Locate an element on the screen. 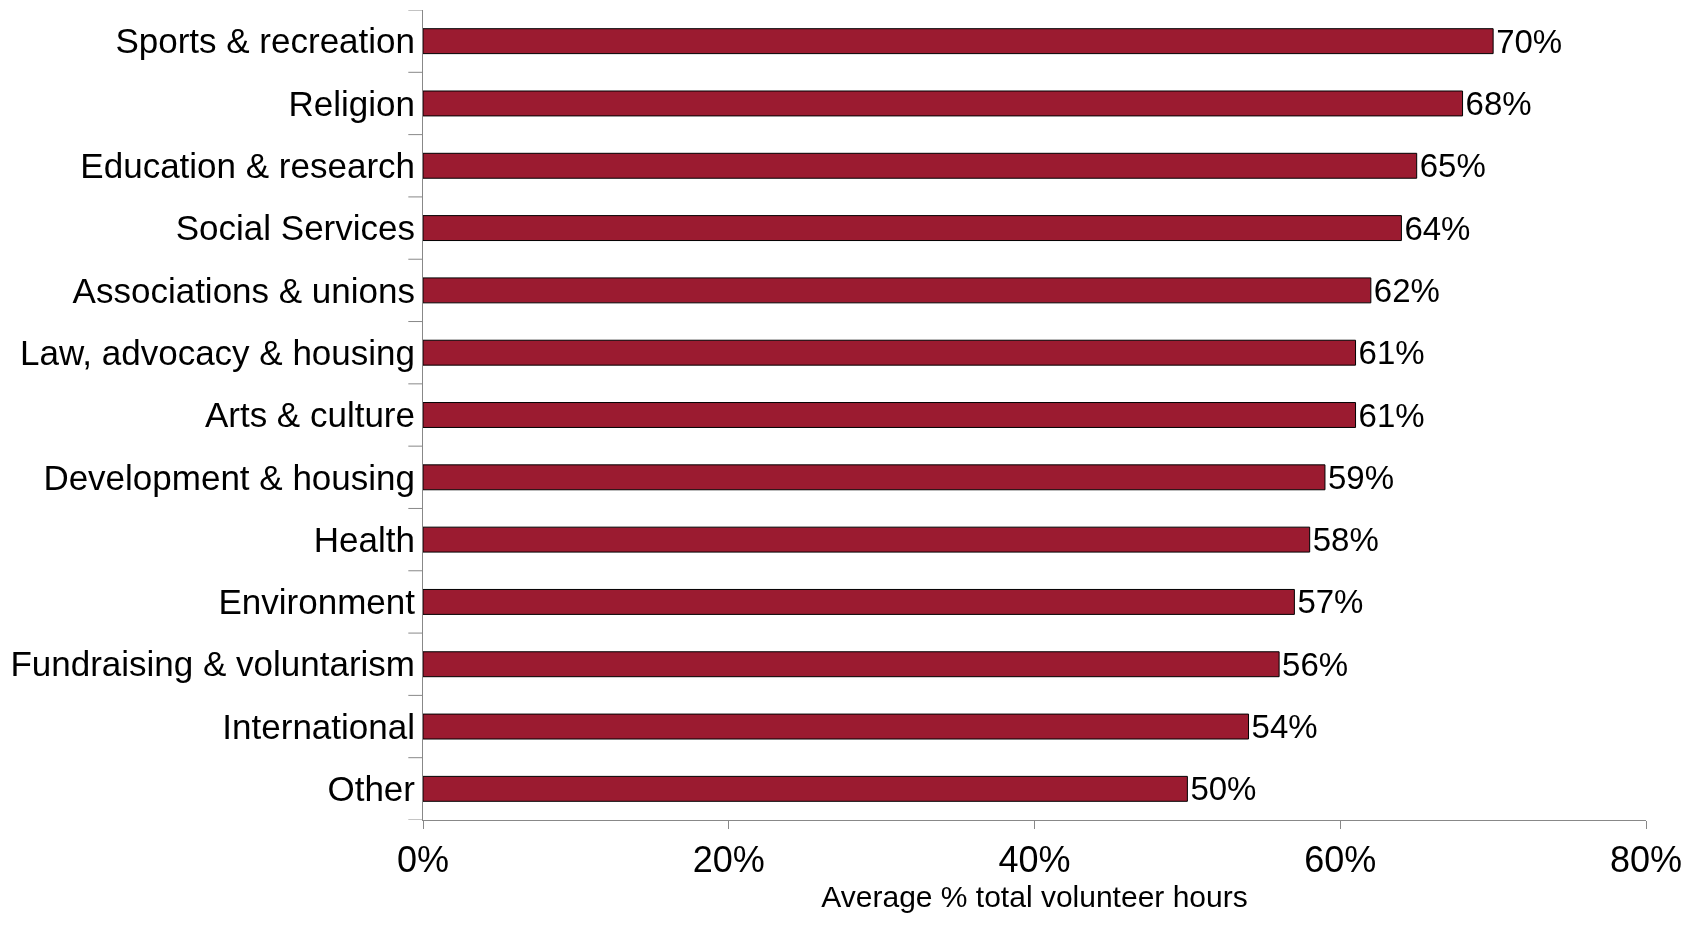 The width and height of the screenshot is (1706, 930). data-label: 57% is located at coordinates (1330, 602).